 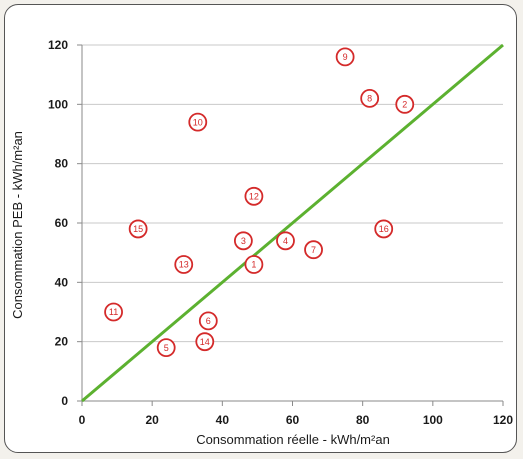 I want to click on data-point-label-10: 10, so click(x=198, y=122).